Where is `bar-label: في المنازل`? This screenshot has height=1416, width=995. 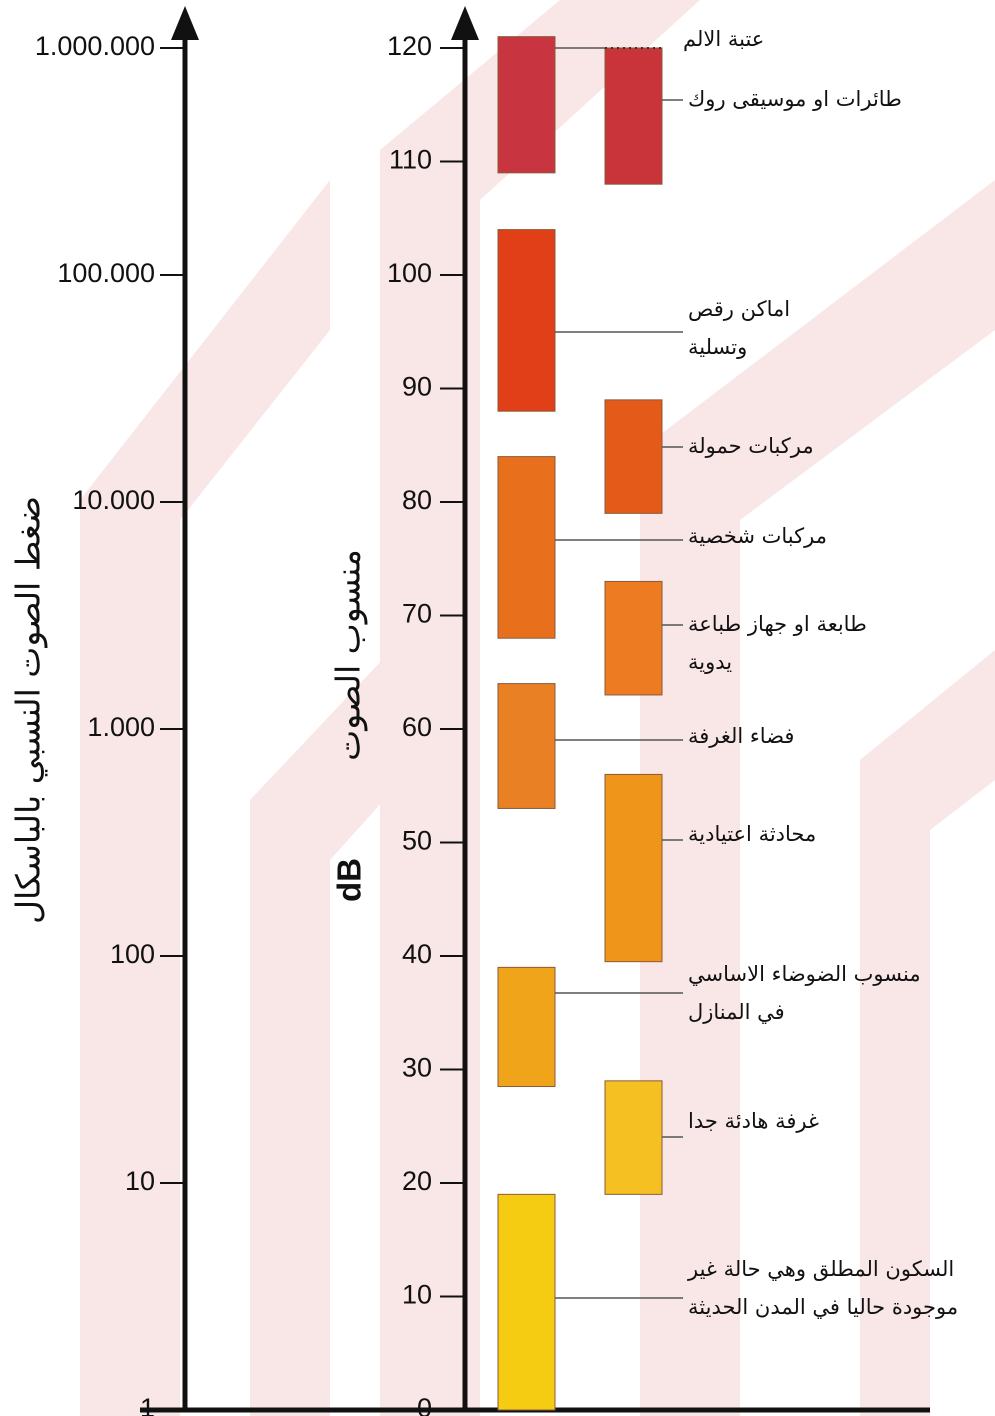
bar-label: في المنازل is located at coordinates (736, 1012).